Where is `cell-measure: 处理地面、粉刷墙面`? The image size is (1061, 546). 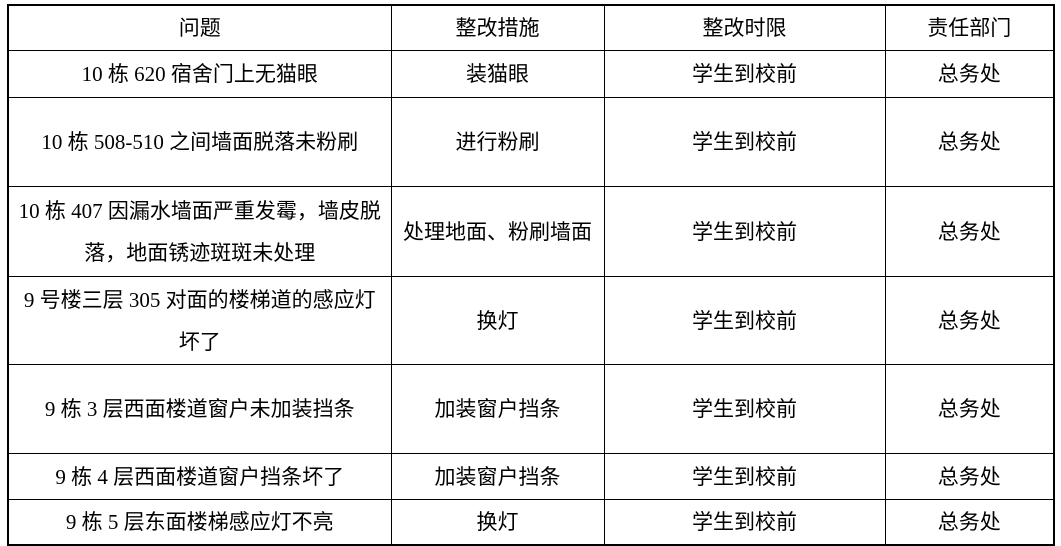
cell-measure: 处理地面、粉刷墙面 is located at coordinates (497, 231).